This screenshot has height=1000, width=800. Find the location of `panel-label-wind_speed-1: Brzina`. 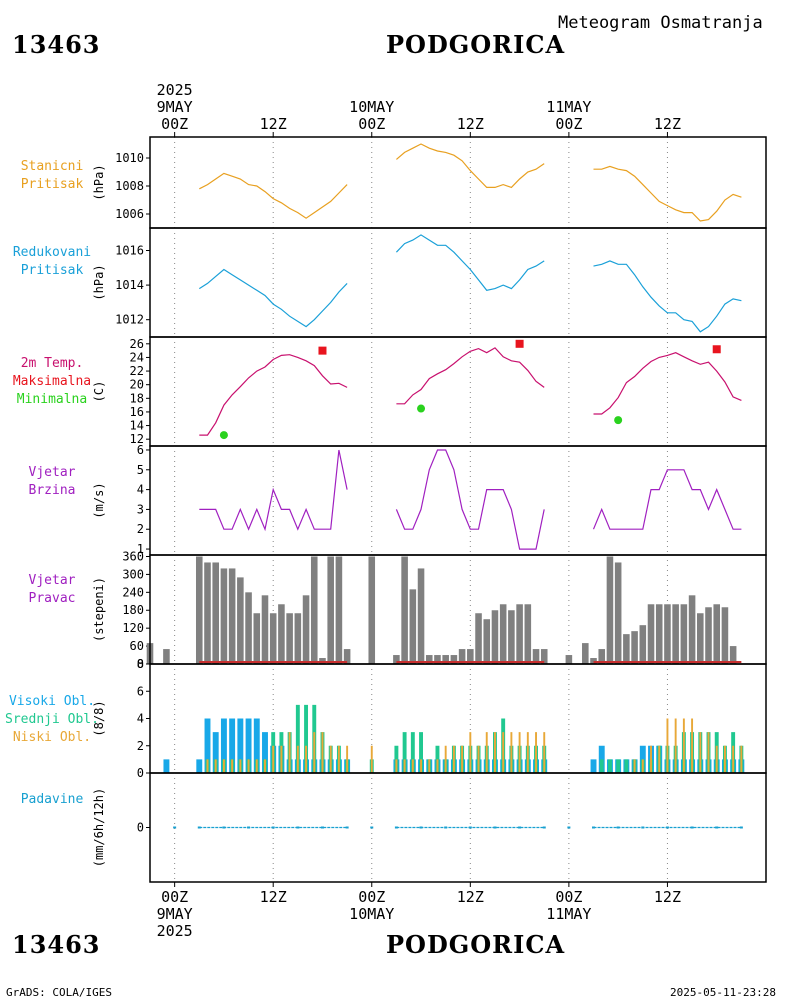

panel-label-wind_speed-1: Brzina is located at coordinates (52, 490).